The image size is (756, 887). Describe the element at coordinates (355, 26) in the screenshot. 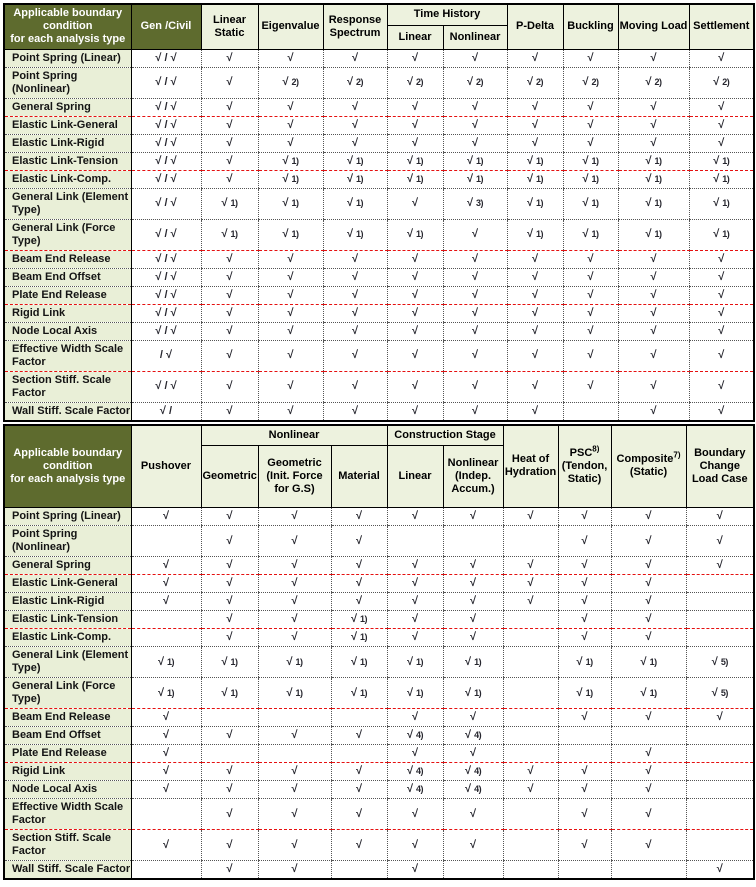

I see `column-header: Response Spectrum` at that location.